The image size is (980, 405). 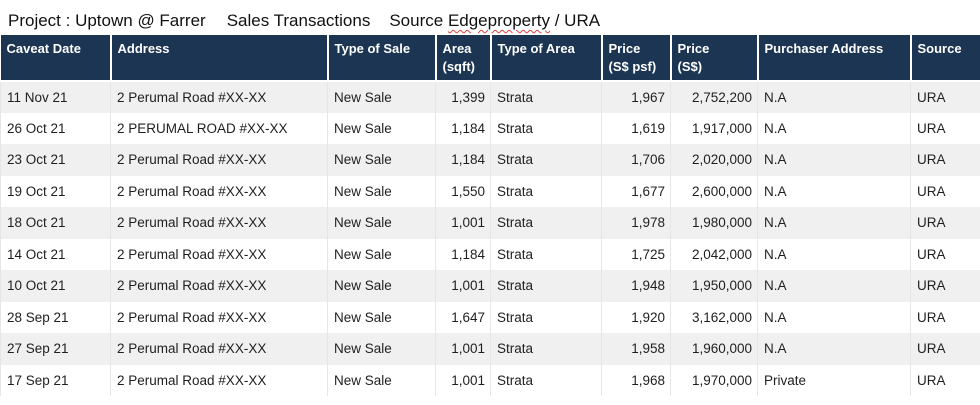 I want to click on cell-price: 2,600,000, so click(x=714, y=191).